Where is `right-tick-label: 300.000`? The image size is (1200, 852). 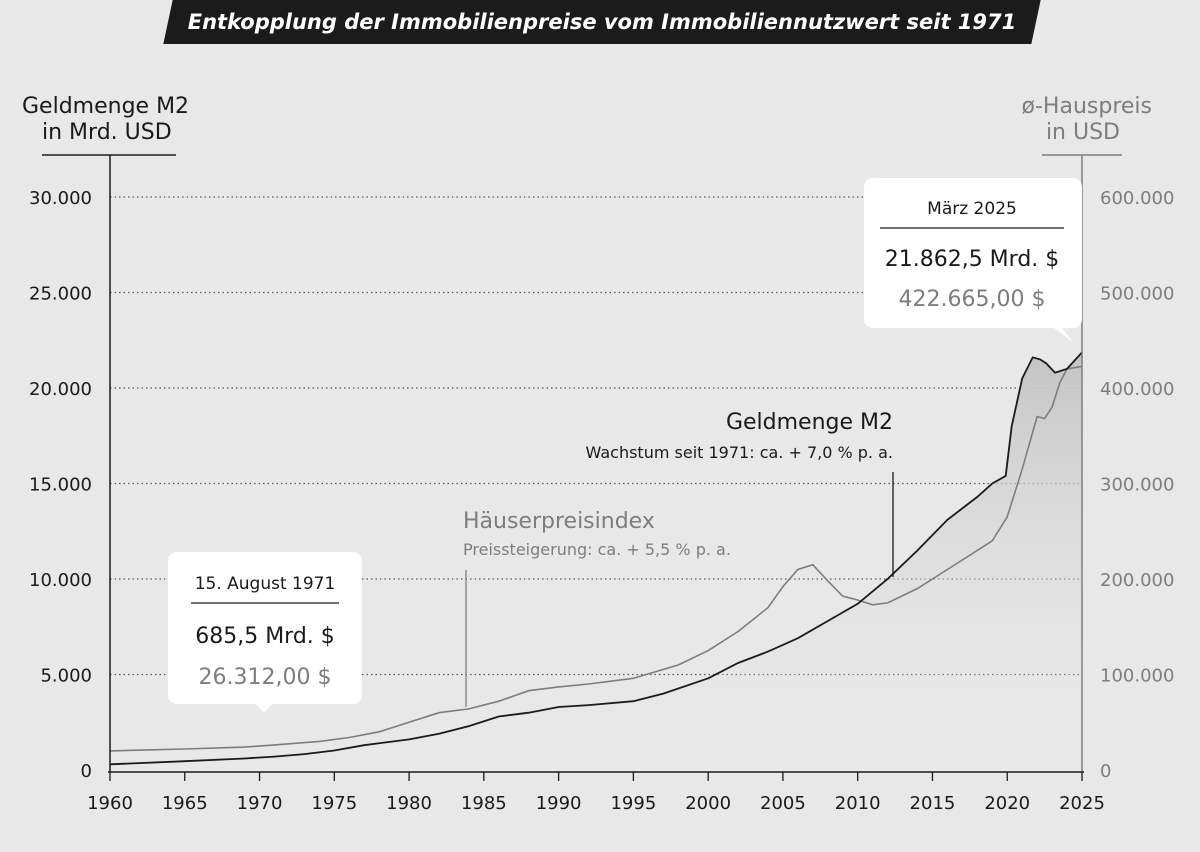 right-tick-label: 300.000 is located at coordinates (1137, 485).